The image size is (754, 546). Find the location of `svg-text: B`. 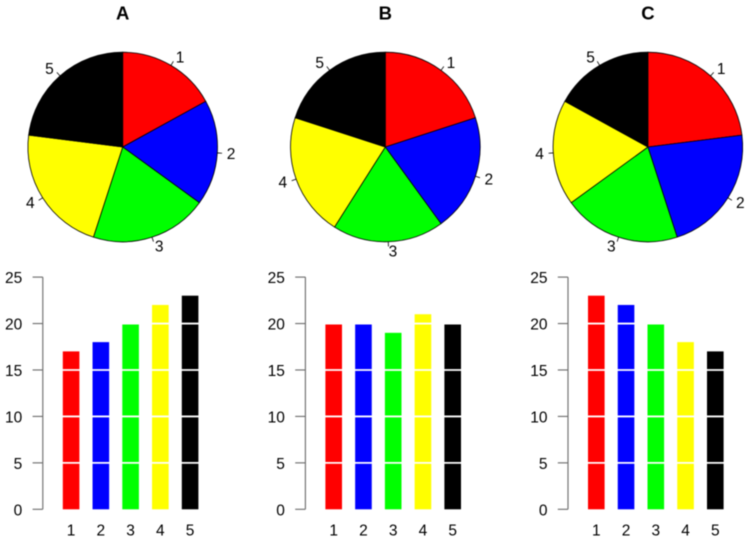

svg-text: B is located at coordinates (385, 13).